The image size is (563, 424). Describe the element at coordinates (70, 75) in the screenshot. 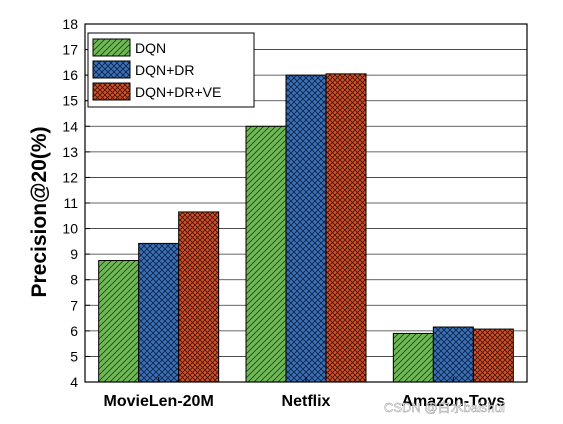

I see `y-tick-label: 16` at that location.